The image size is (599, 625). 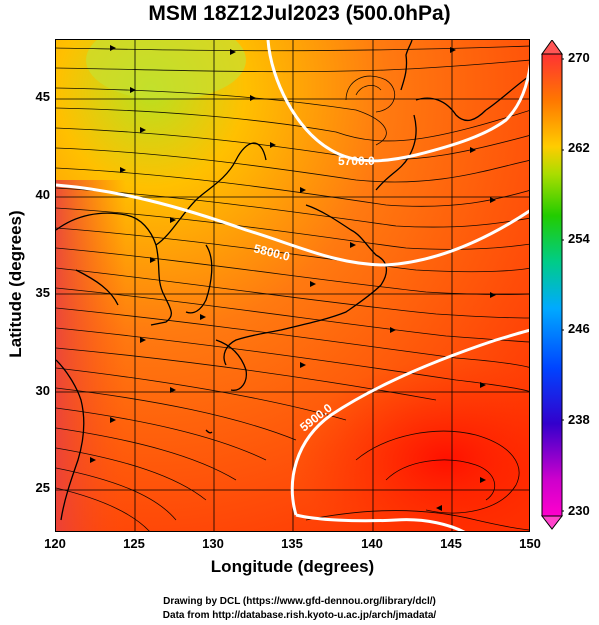 I want to click on x-tick-130: 130, so click(x=213, y=543).